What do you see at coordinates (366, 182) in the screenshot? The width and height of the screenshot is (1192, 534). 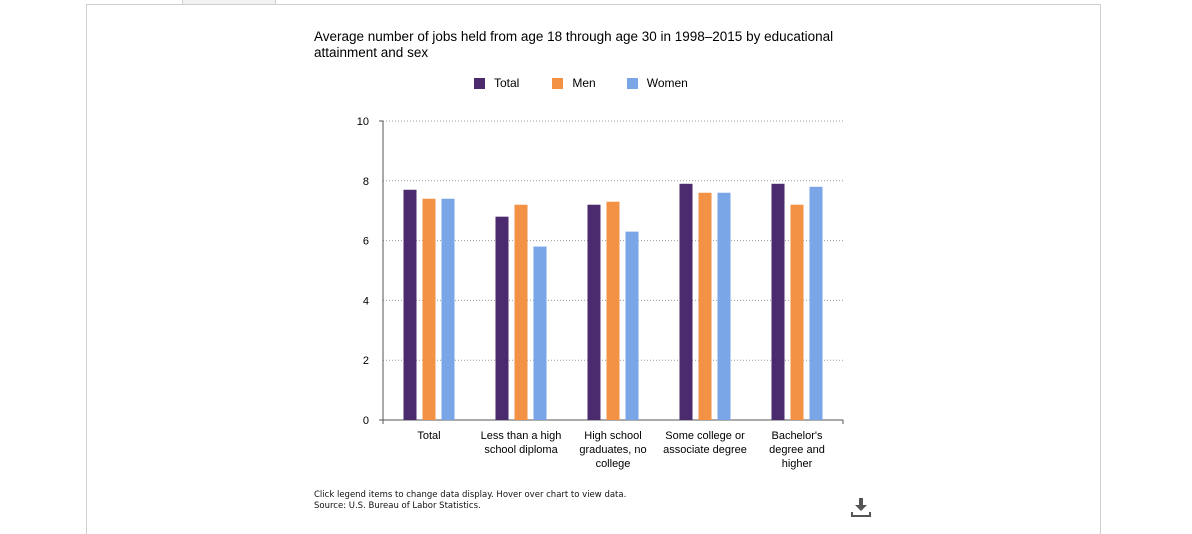 I see `y-tick-label: 8` at bounding box center [366, 182].